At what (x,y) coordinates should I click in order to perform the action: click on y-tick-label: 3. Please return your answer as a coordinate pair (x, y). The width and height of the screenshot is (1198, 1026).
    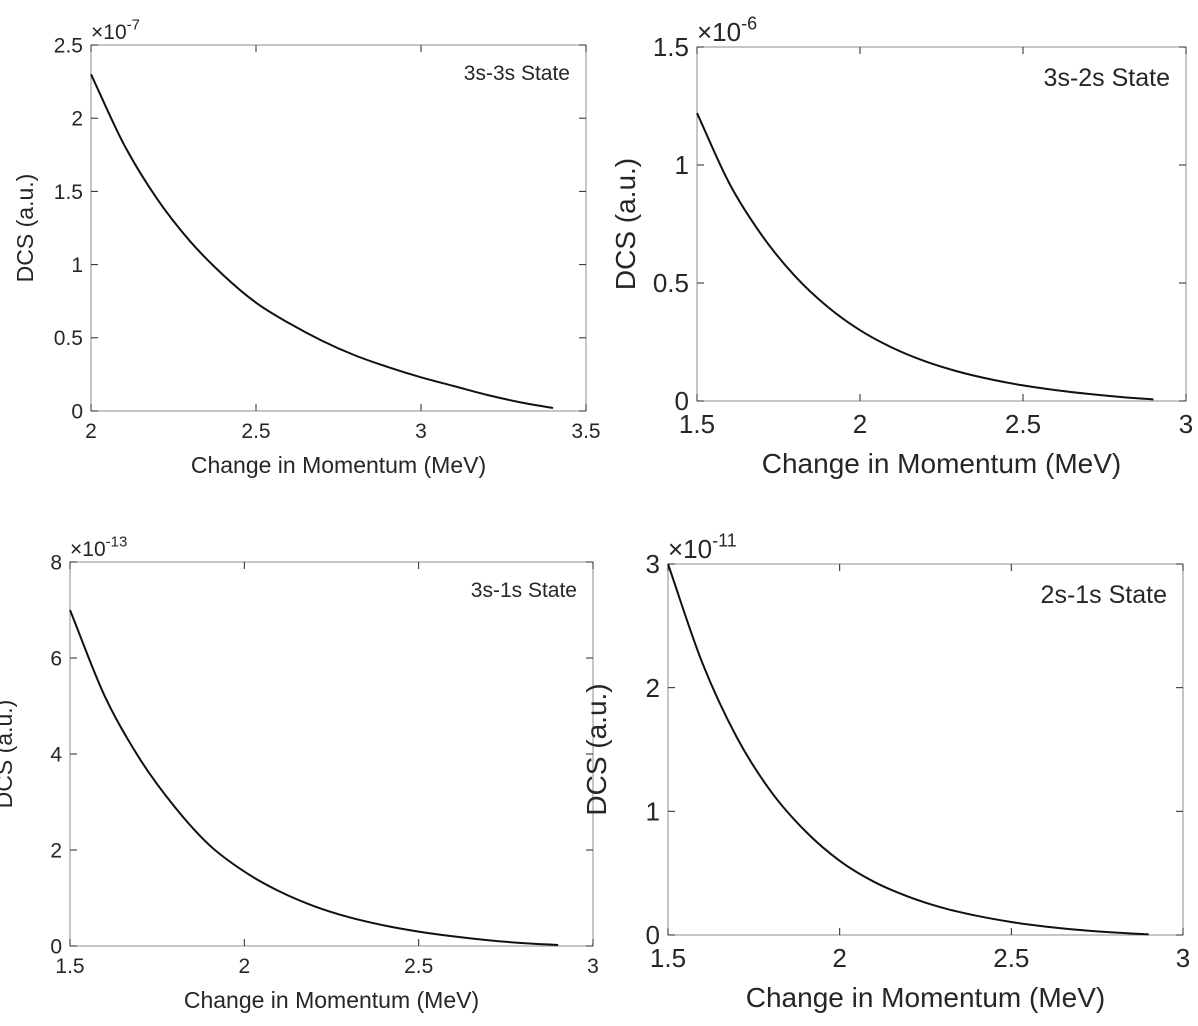
    Looking at the image, I should click on (653, 564).